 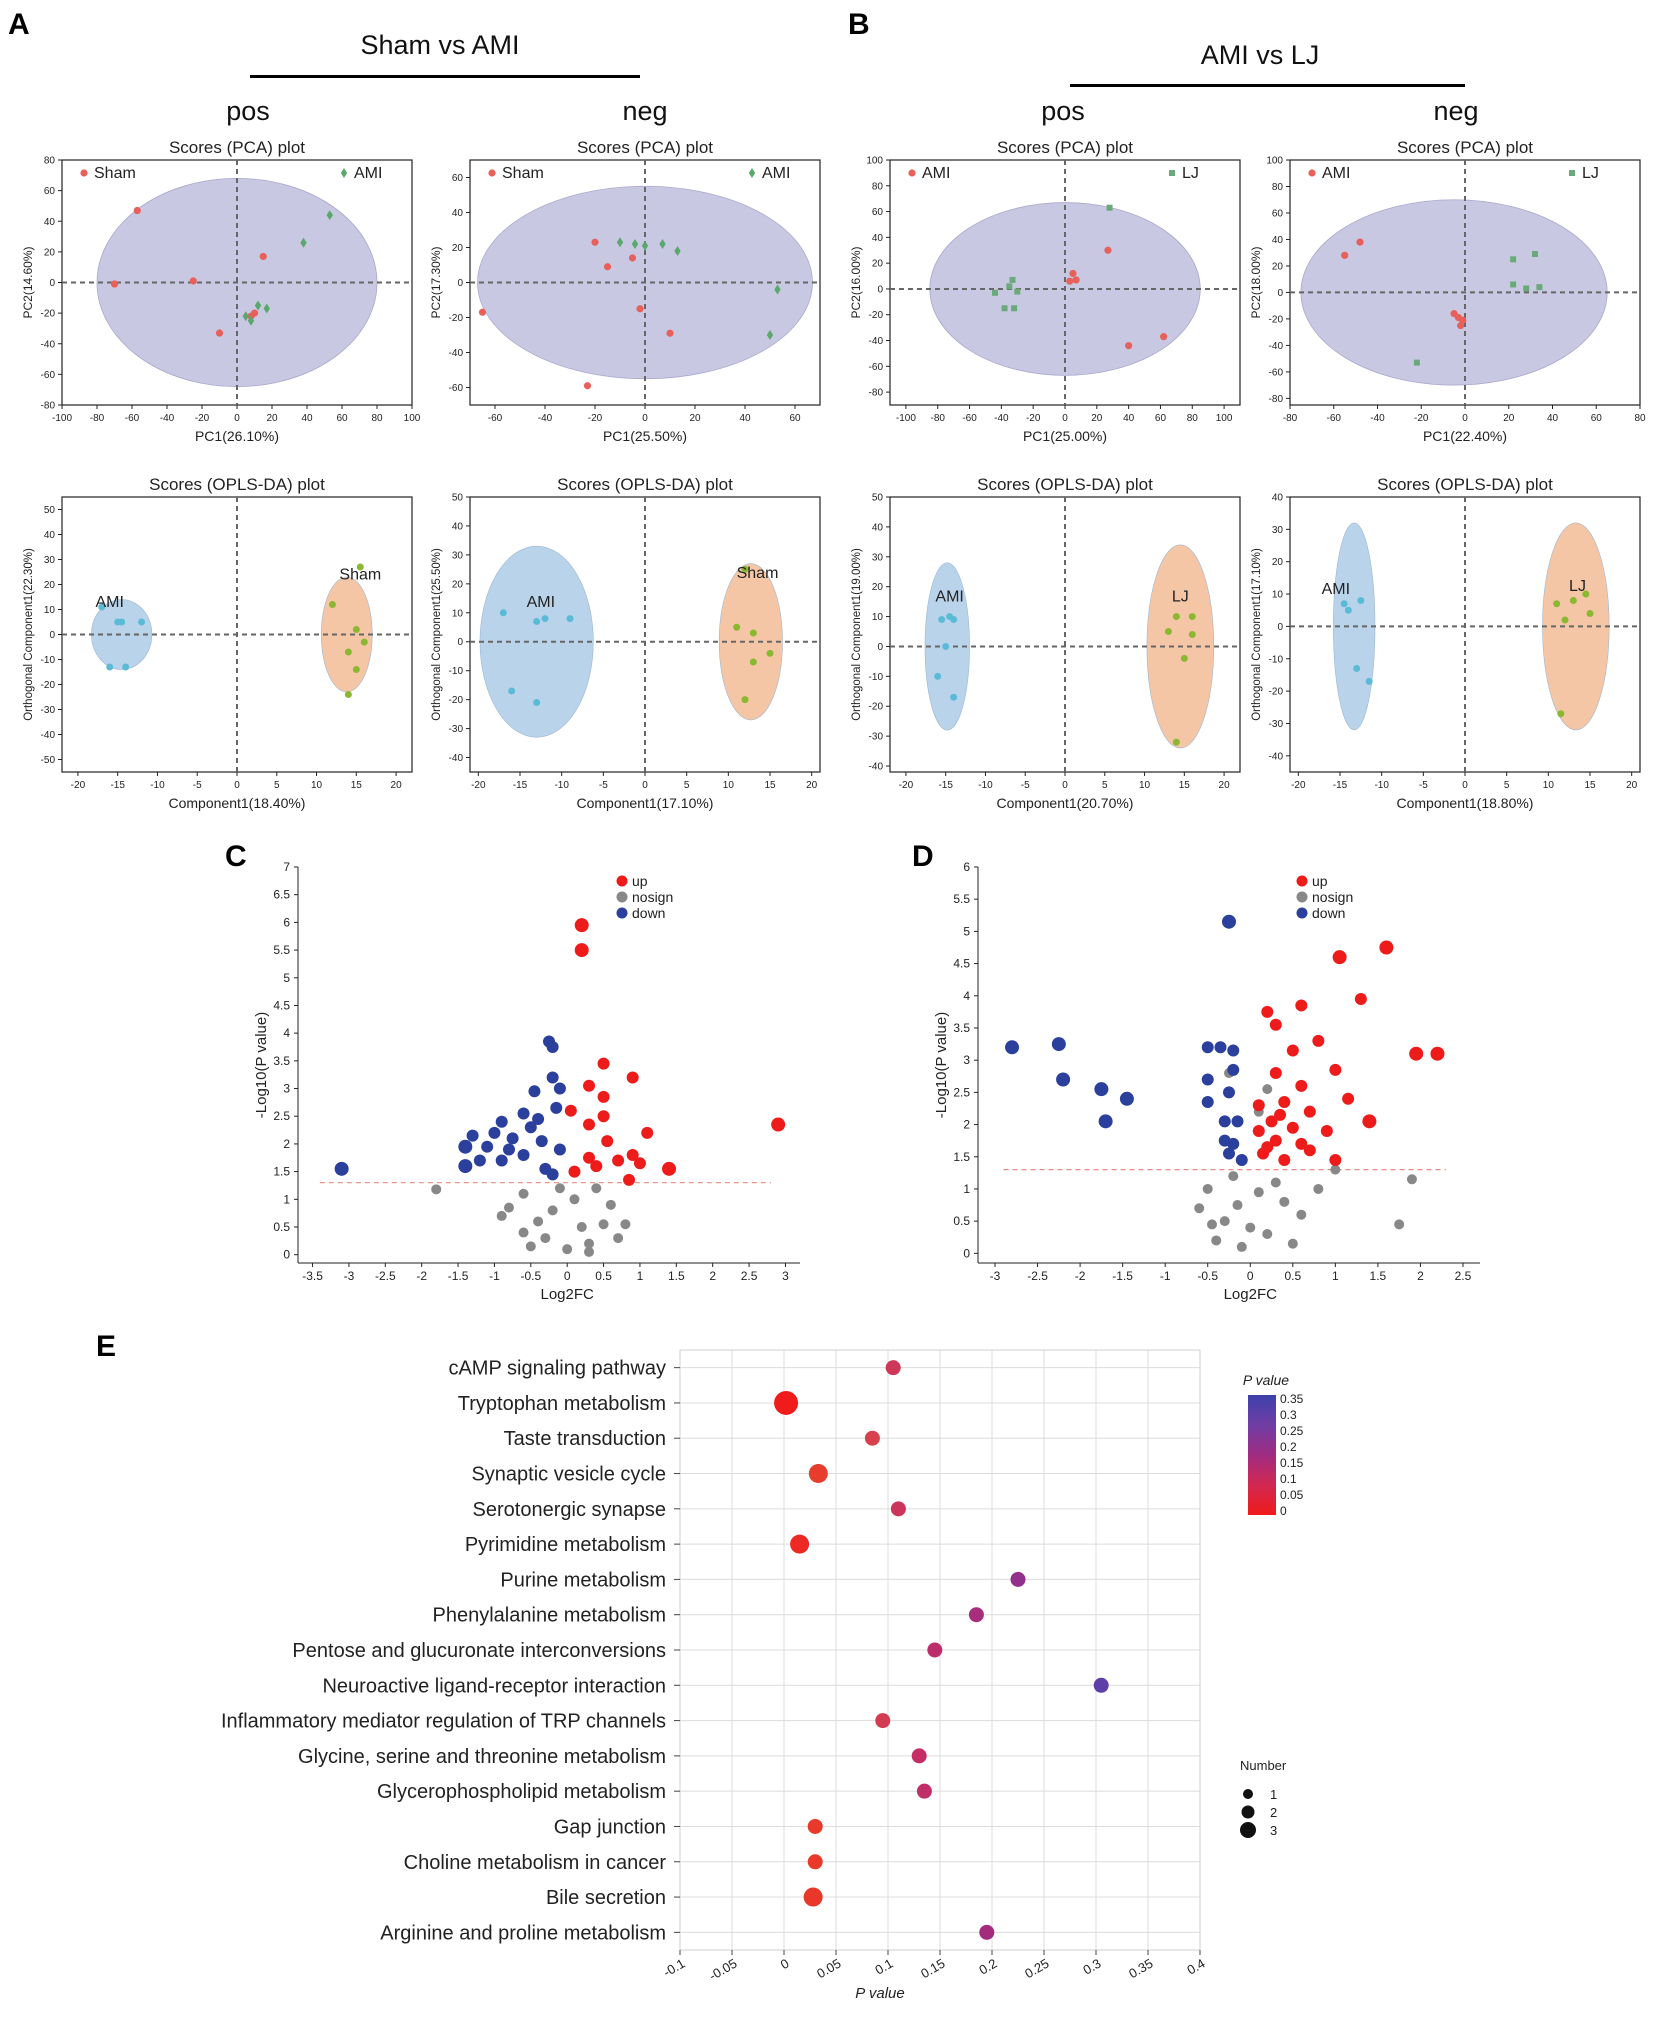 I want to click on group-label-lj: LJ, so click(x=1180, y=597).